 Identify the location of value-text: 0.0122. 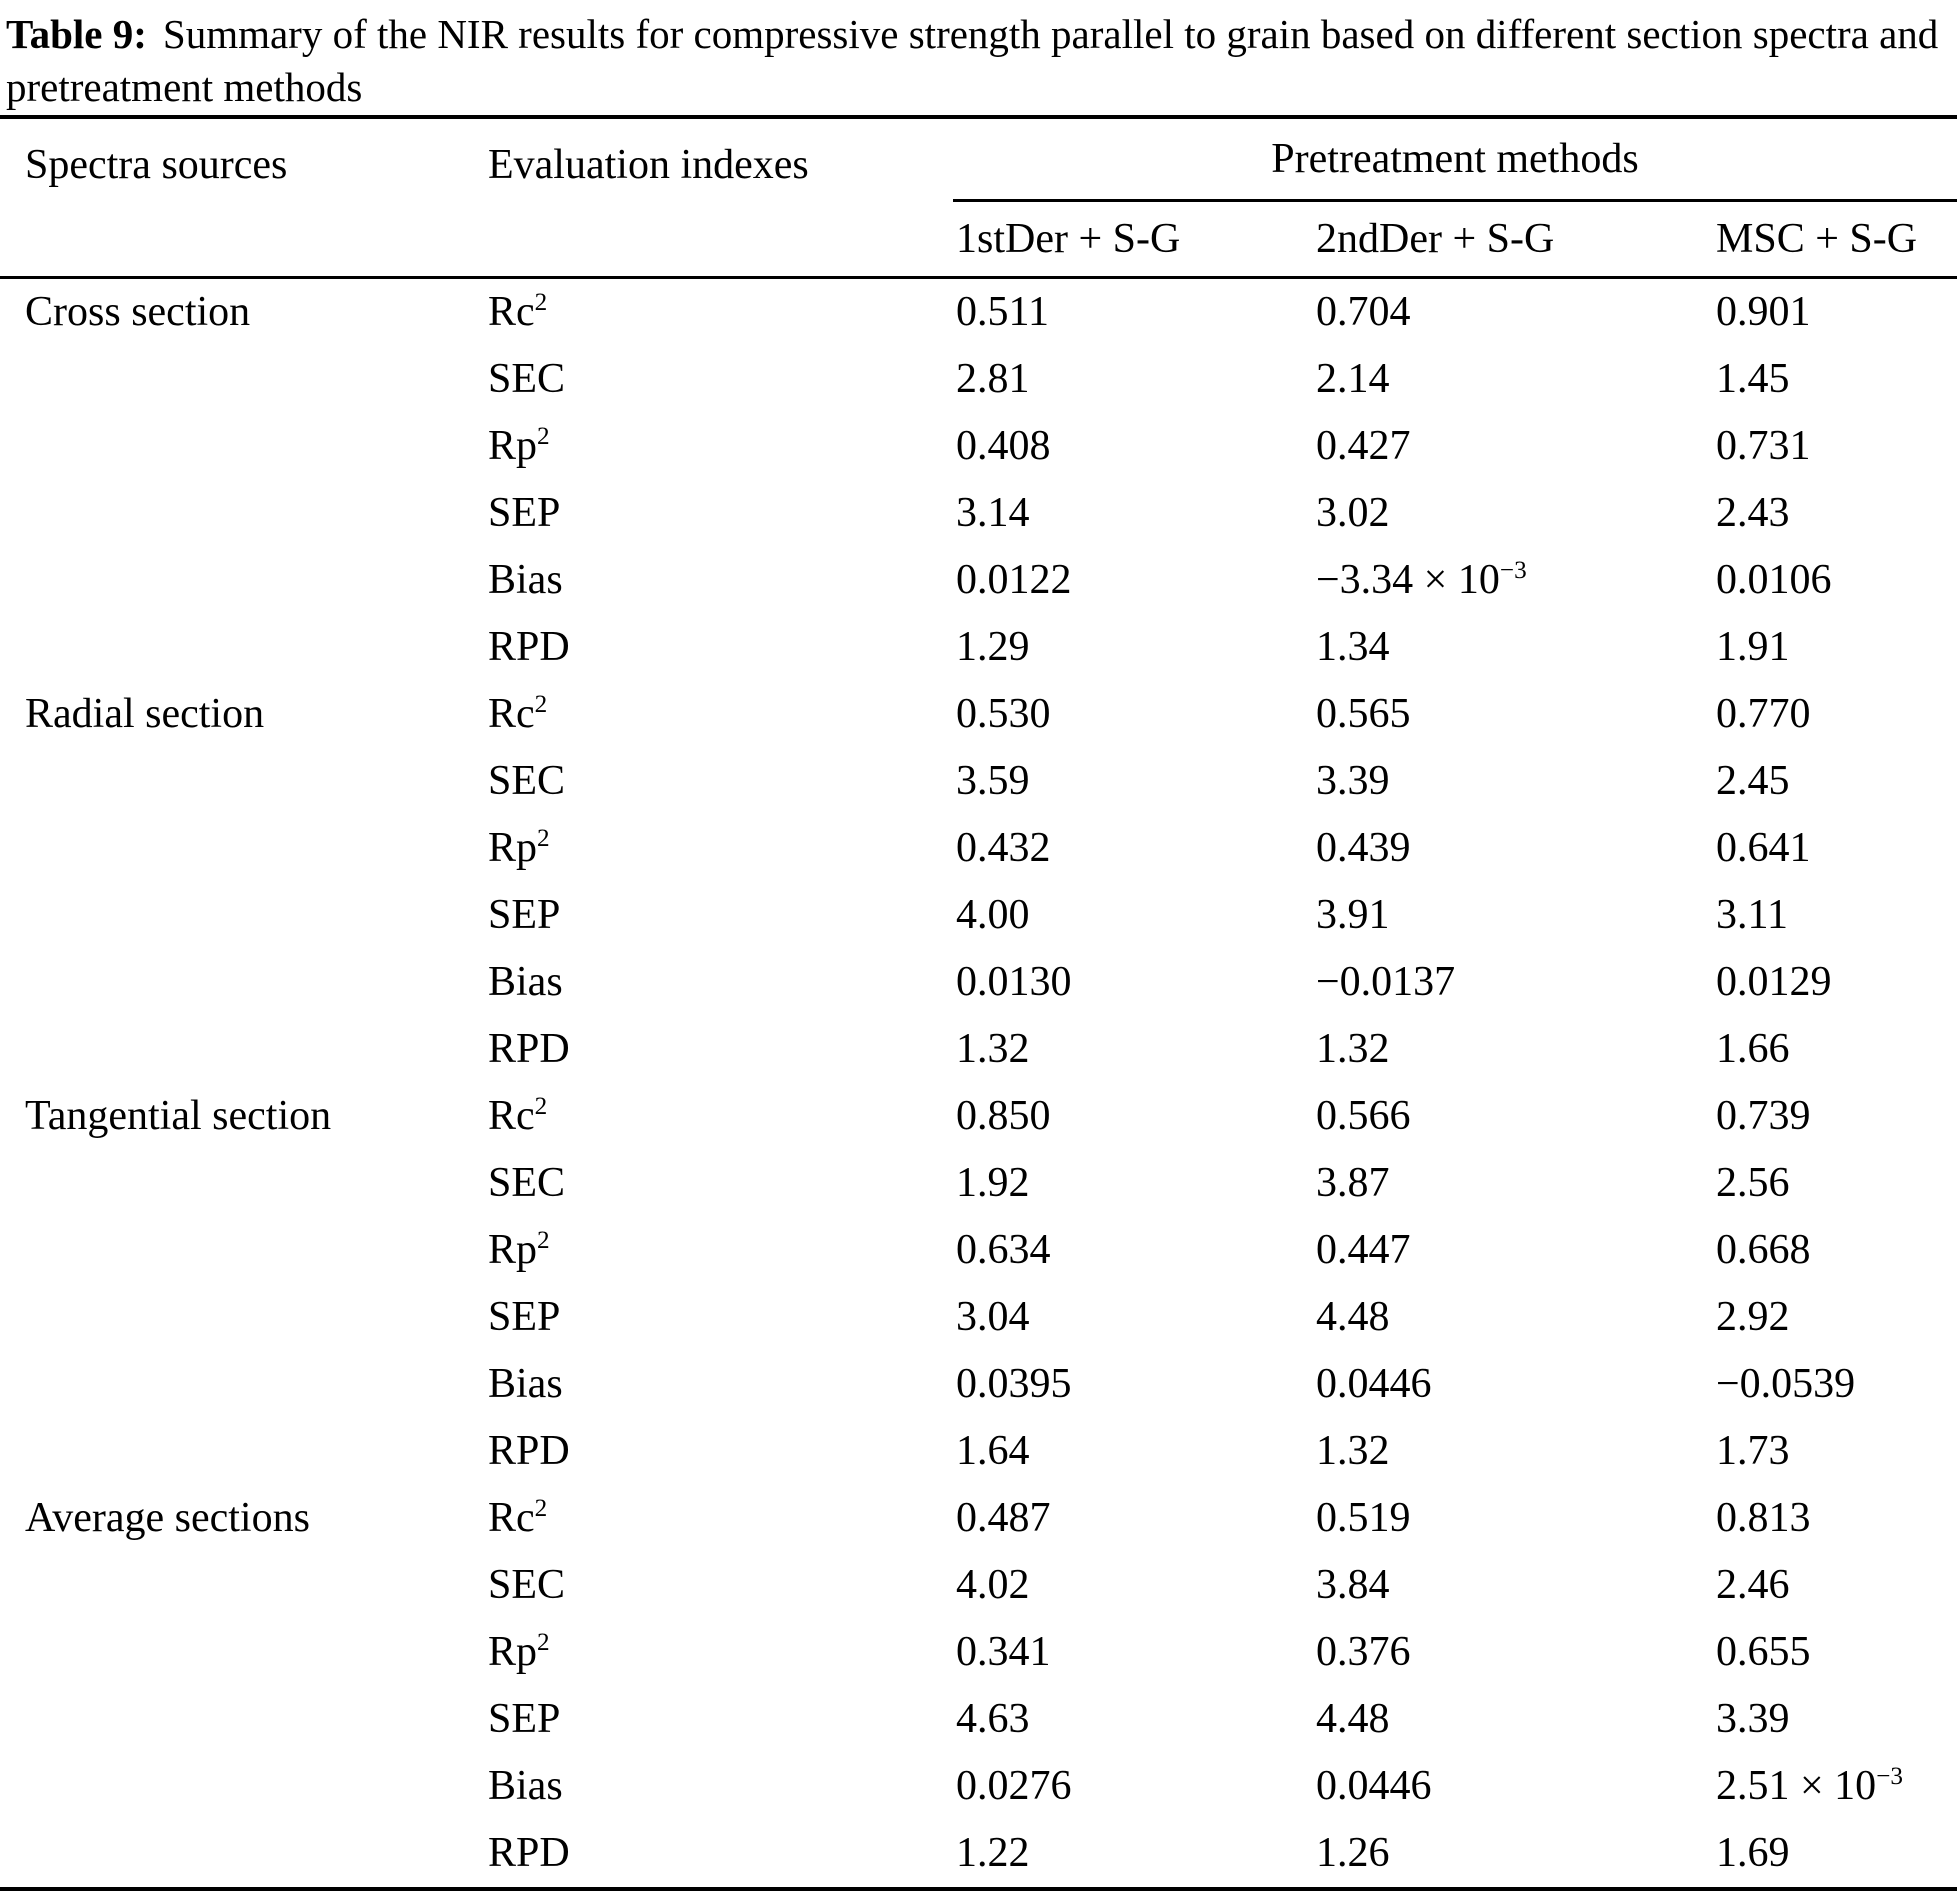
(1014, 580).